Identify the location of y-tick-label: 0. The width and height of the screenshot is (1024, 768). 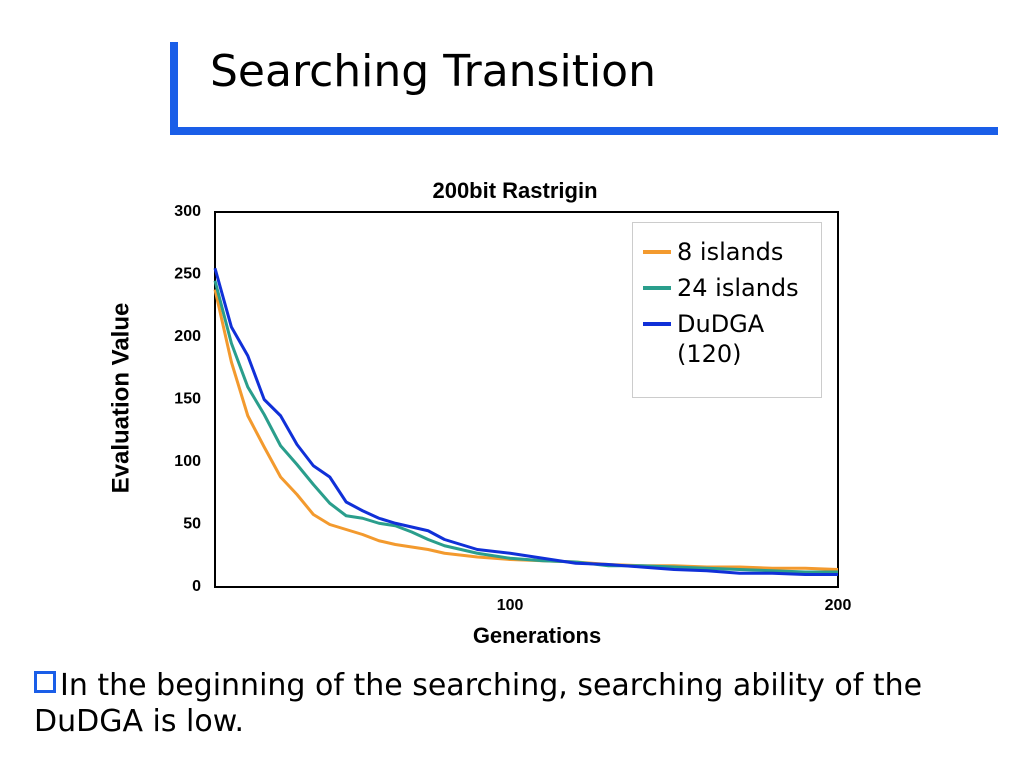
(196, 586).